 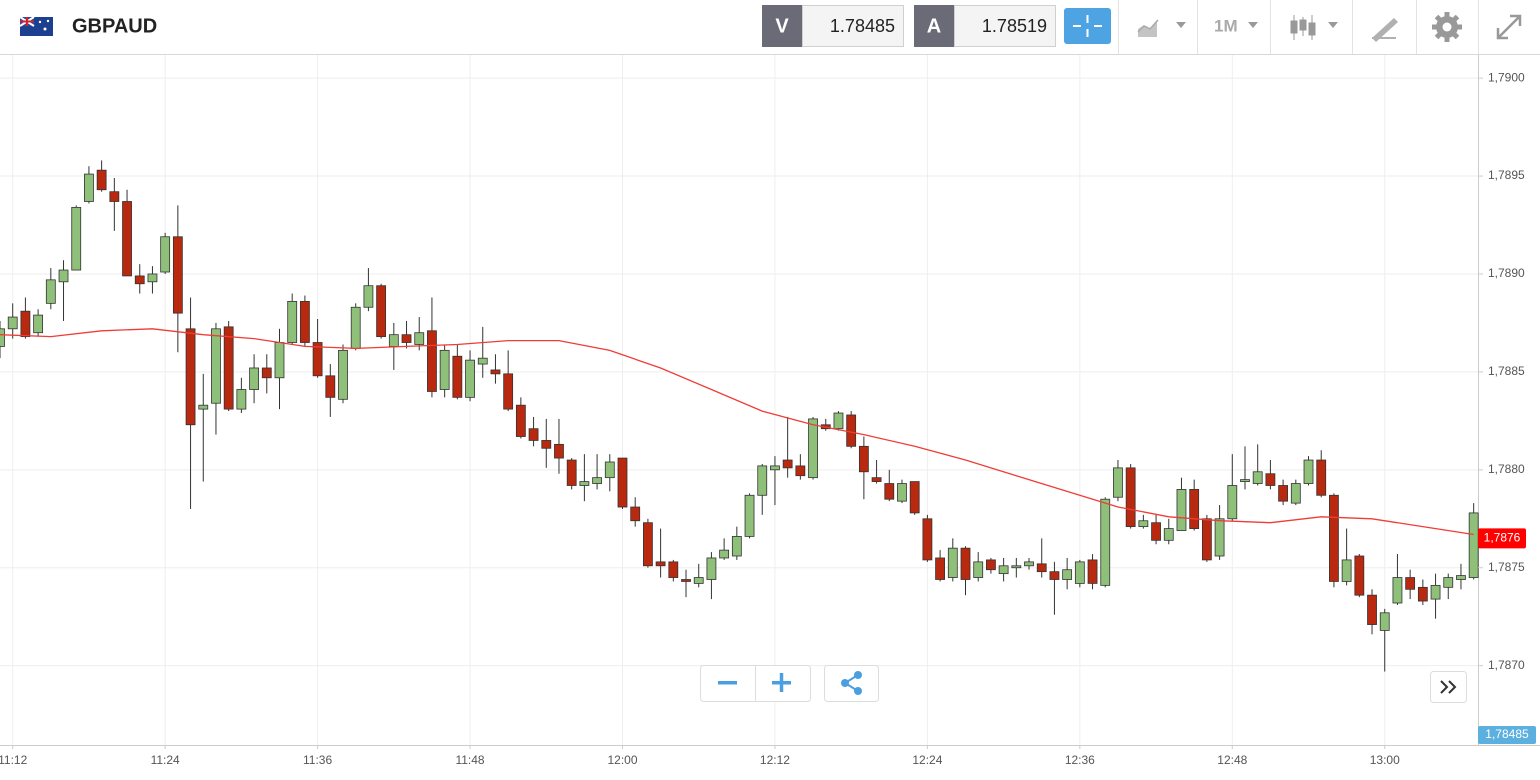 What do you see at coordinates (927, 760) in the screenshot?
I see `x-tick-label: 12:24` at bounding box center [927, 760].